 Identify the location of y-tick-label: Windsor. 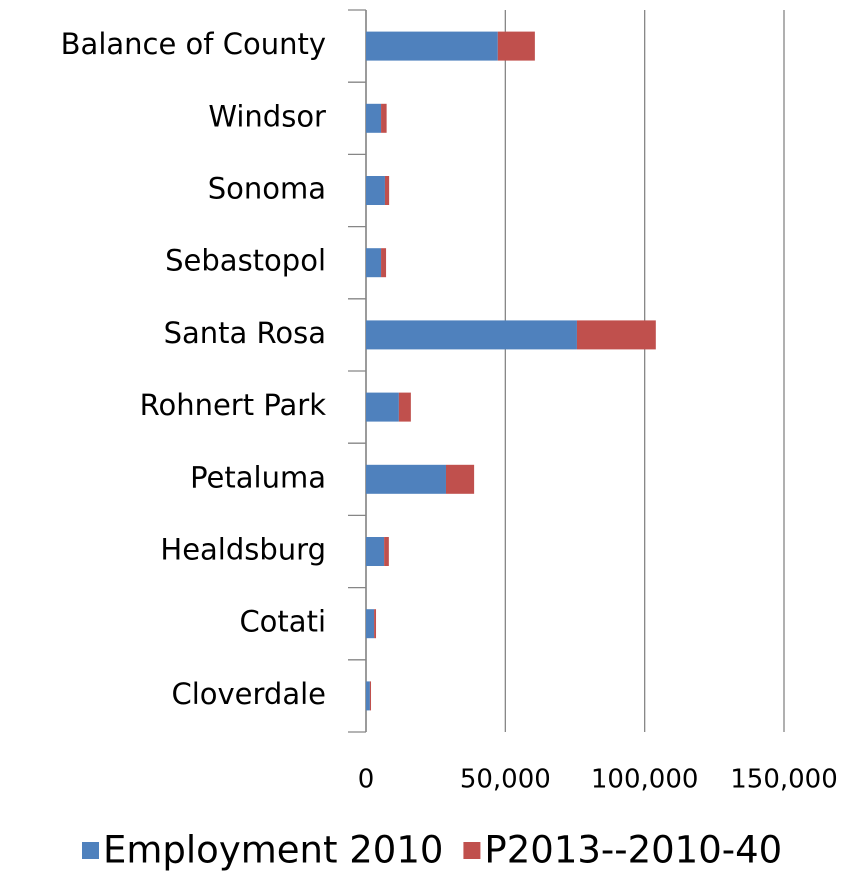
(267, 116).